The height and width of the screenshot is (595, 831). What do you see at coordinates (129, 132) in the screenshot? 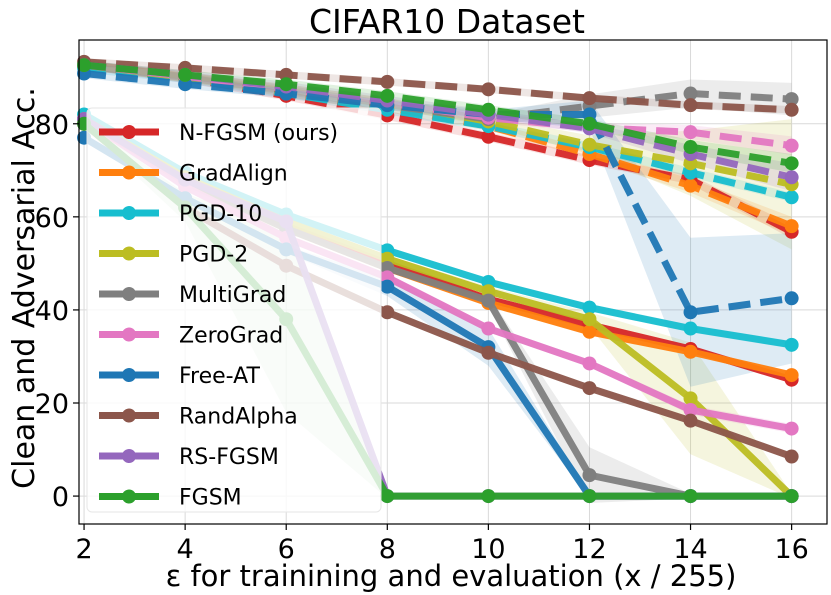
I see `legend-marker-n-fgsm-ours` at bounding box center [129, 132].